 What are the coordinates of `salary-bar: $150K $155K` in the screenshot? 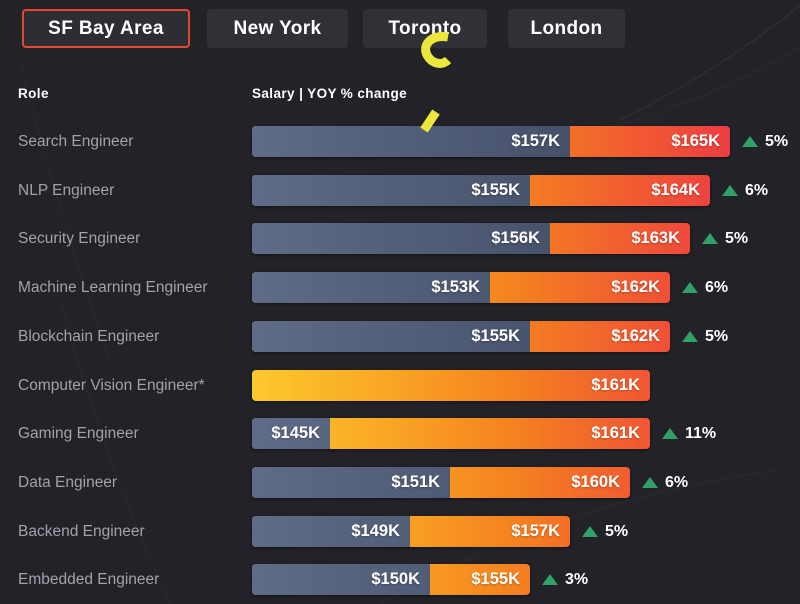 It's located at (391, 579).